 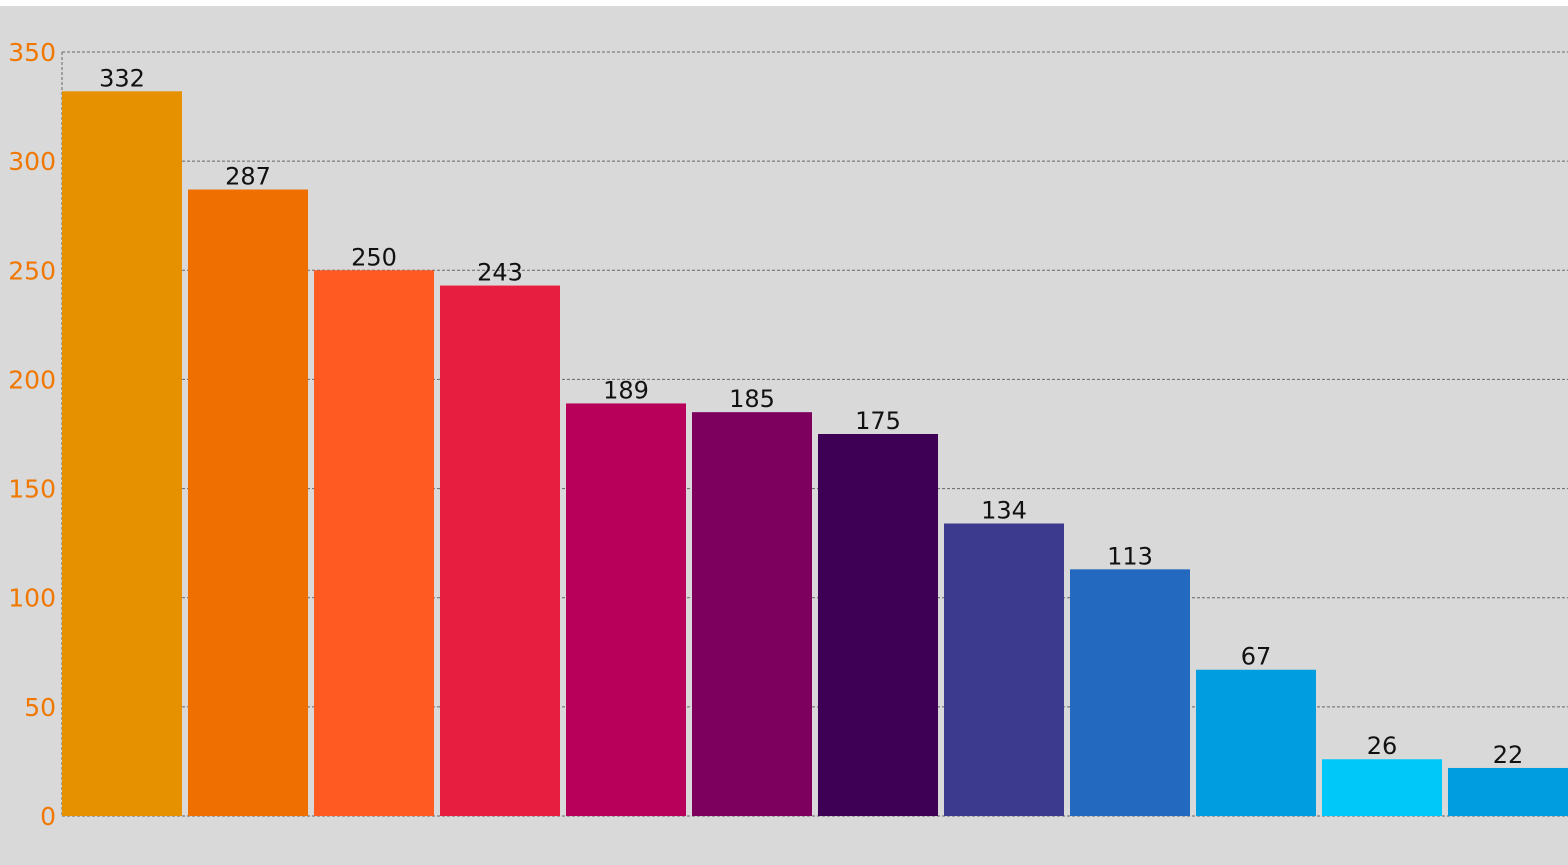 What do you see at coordinates (32, 489) in the screenshot?
I see `y-tick-label: 150` at bounding box center [32, 489].